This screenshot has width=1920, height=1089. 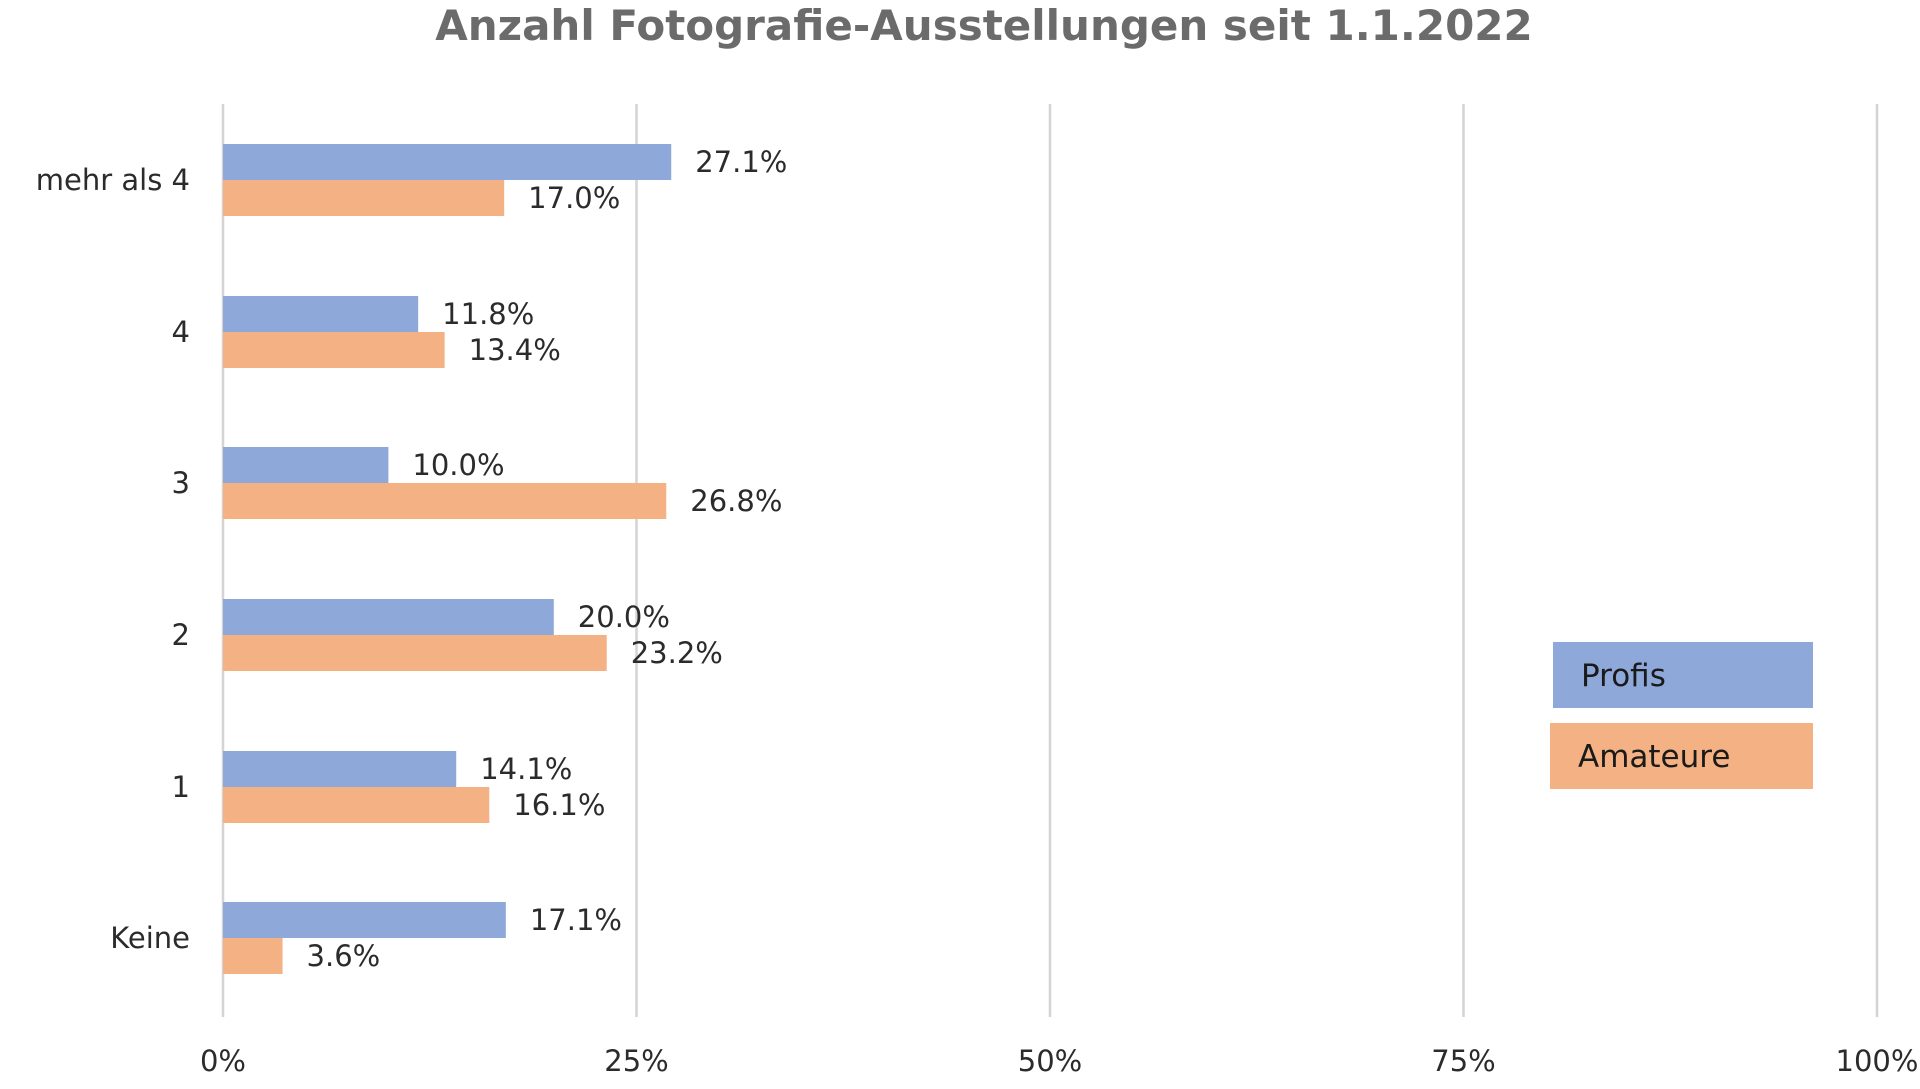 What do you see at coordinates (526, 769) in the screenshot?
I see `data-label-profis: 14.1%` at bounding box center [526, 769].